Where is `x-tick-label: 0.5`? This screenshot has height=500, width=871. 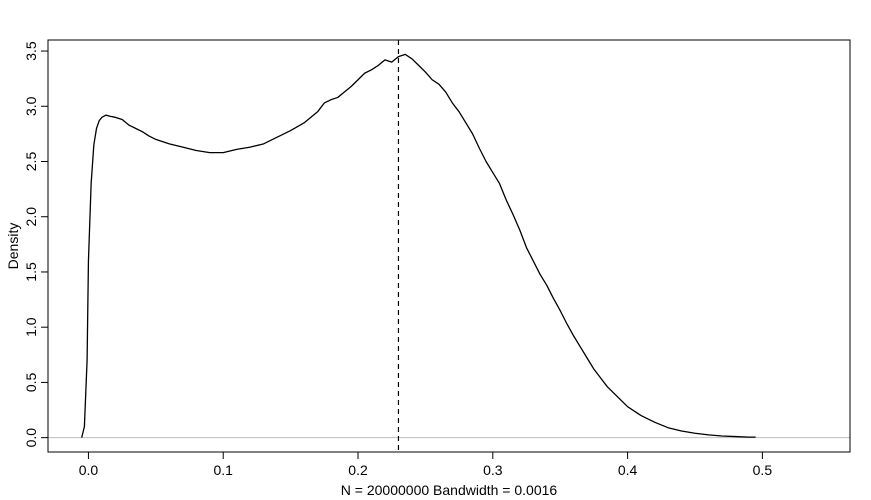
x-tick-label: 0.5 is located at coordinates (763, 470).